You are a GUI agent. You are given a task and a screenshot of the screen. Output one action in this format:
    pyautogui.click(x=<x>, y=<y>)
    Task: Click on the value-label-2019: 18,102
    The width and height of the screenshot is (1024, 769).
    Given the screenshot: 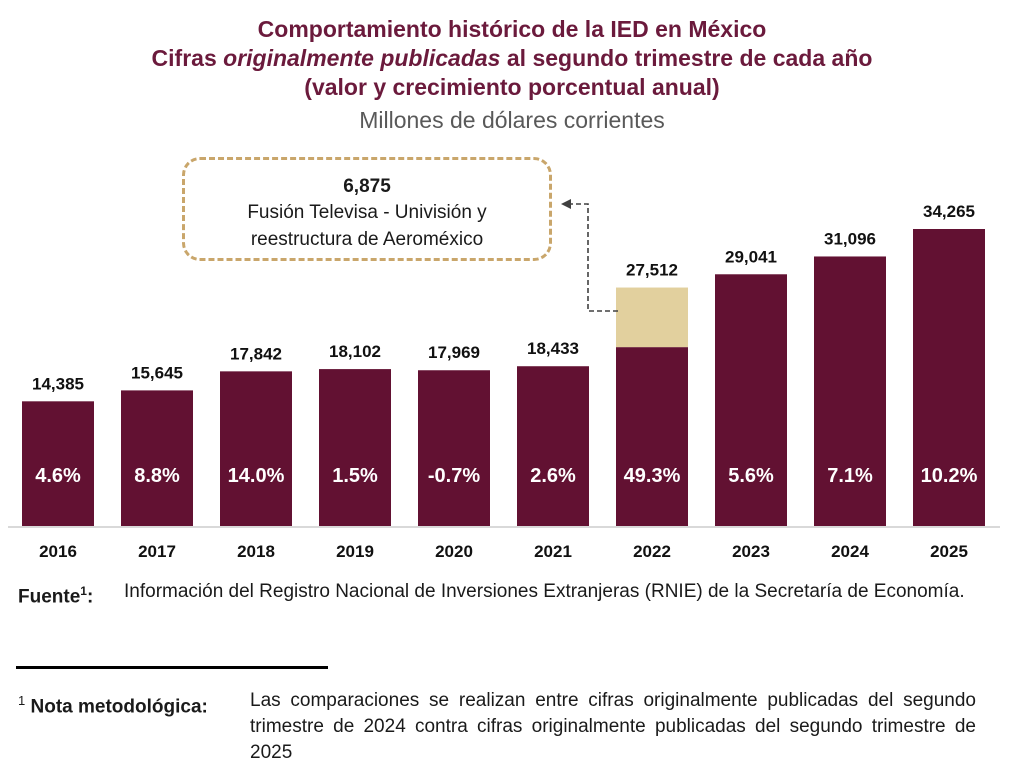 What is the action you would take?
    pyautogui.click(x=355, y=351)
    